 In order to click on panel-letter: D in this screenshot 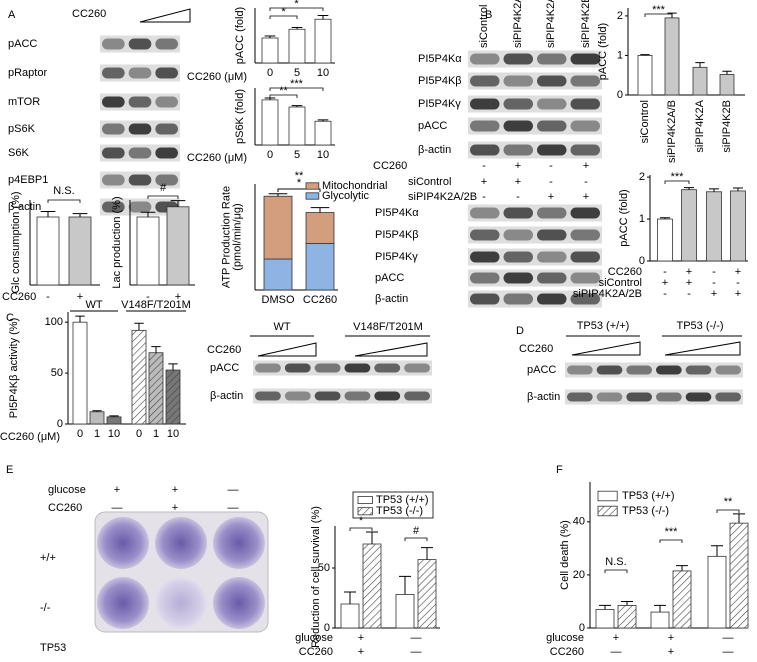, I will do `click(520, 331)`.